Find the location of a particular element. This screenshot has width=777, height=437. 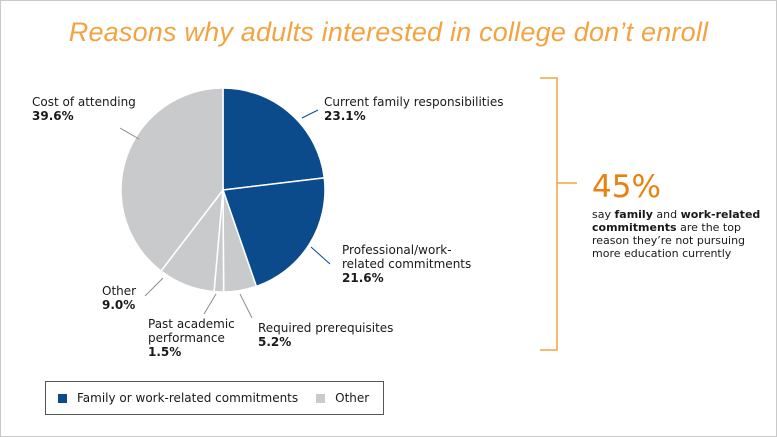

label-family-text: Current family responsibilities is located at coordinates (414, 102).